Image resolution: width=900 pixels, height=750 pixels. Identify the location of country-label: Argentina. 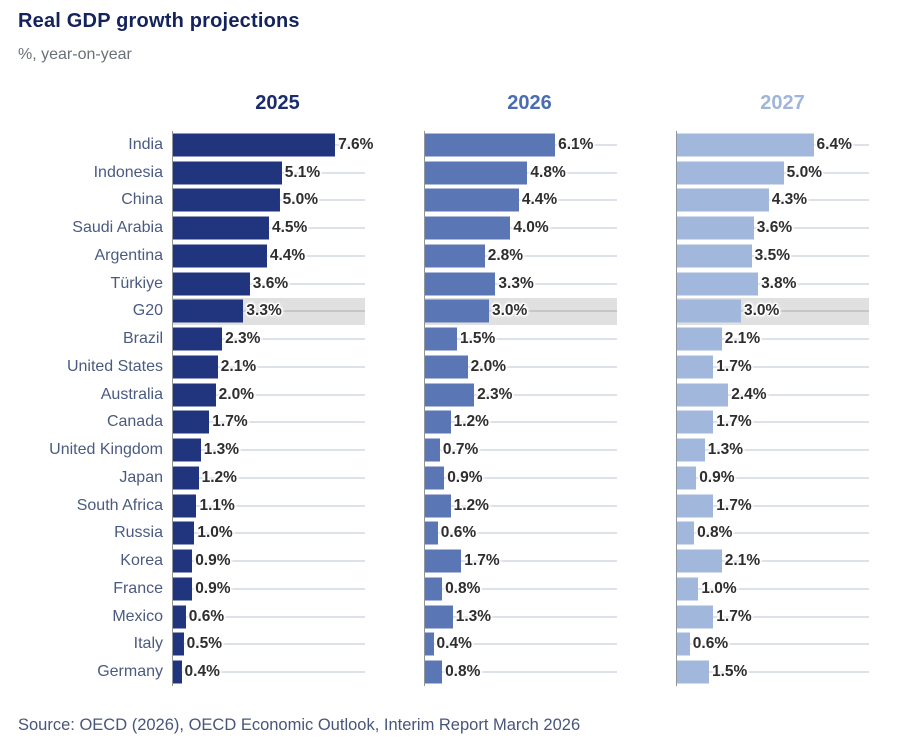
(129, 255).